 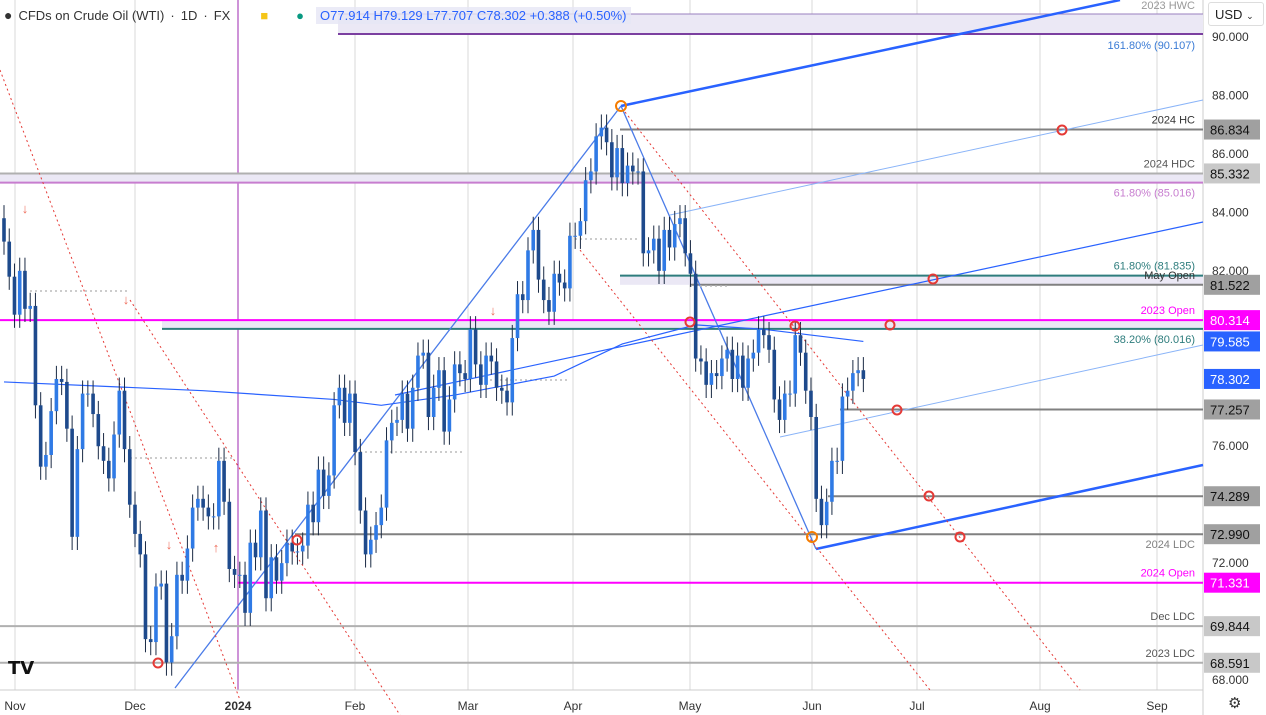 I want to click on price-tag-current, so click(x=1232, y=341).